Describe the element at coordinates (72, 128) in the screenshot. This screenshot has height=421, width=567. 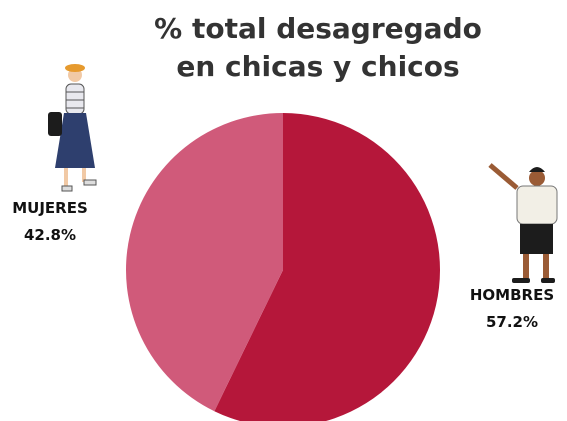
I see `woman-illustration` at that location.